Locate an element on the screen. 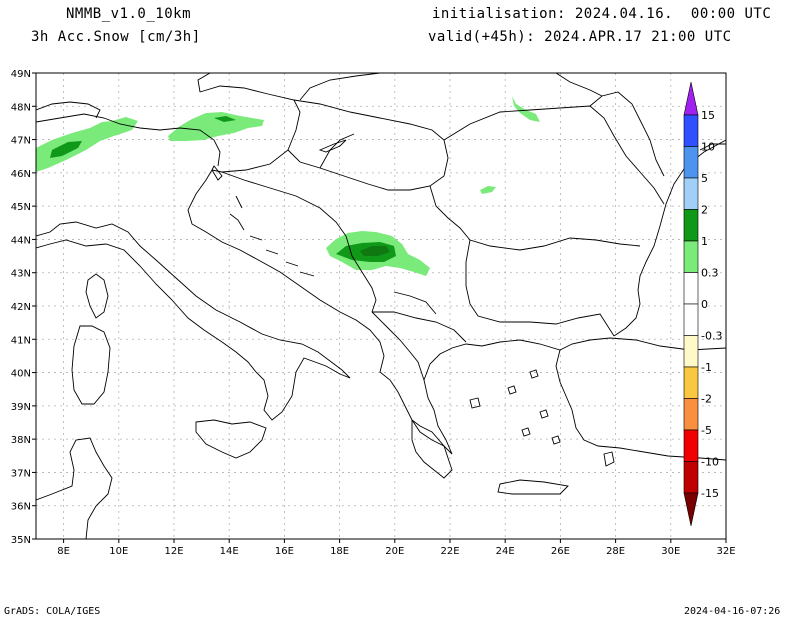  y-tick-label: 45N is located at coordinates (21, 207).